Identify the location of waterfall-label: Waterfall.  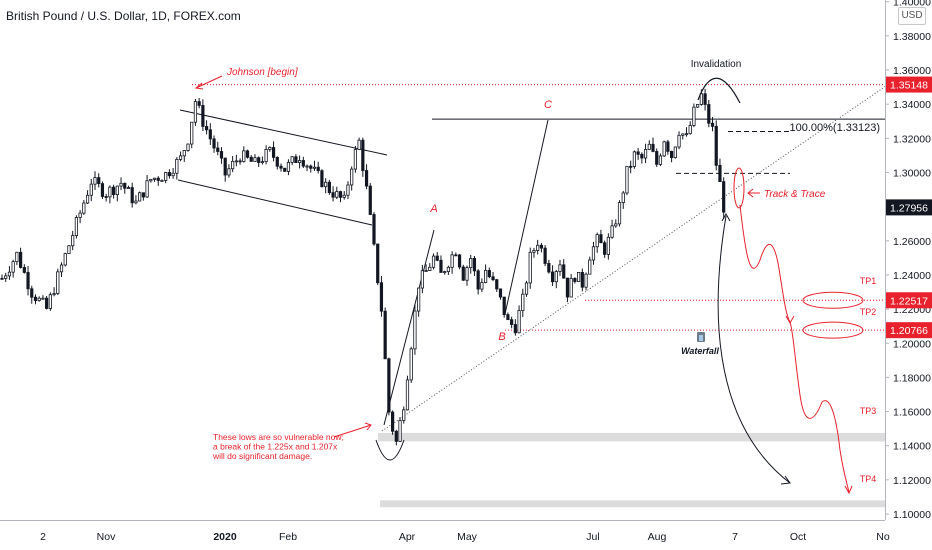
(700, 351).